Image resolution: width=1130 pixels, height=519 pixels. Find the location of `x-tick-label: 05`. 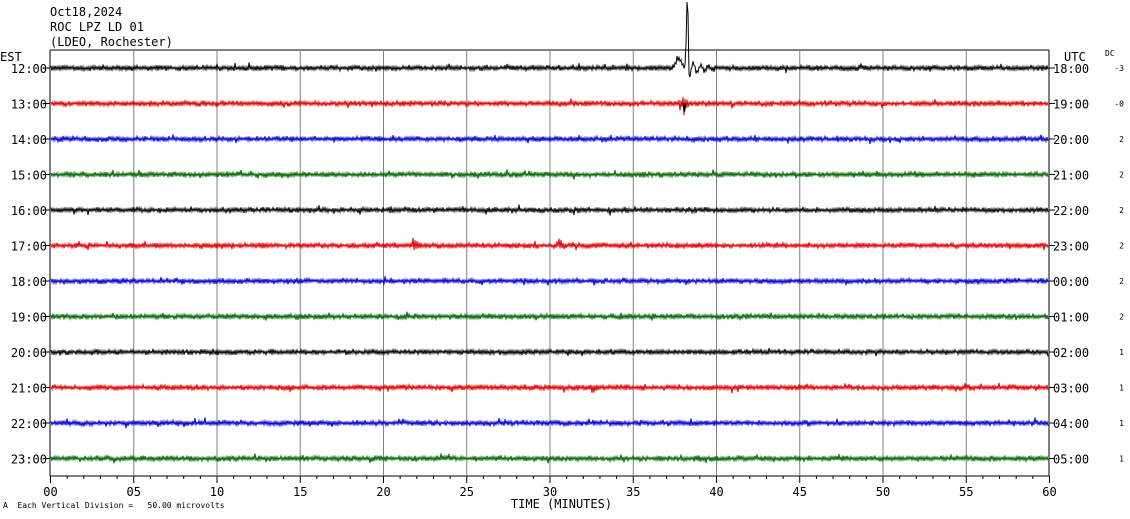

x-tick-label: 05 is located at coordinates (134, 492).